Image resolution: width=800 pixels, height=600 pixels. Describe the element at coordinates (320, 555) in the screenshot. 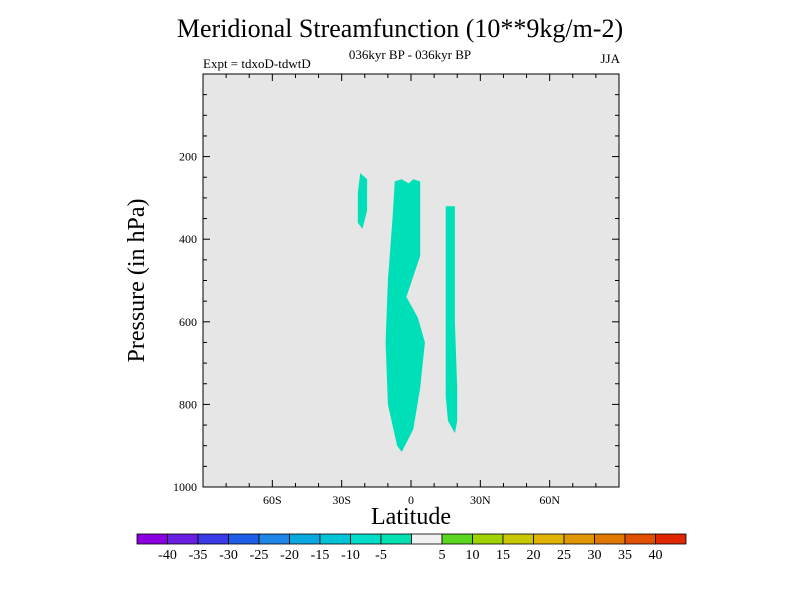

I see `colorbar-label: -15` at that location.